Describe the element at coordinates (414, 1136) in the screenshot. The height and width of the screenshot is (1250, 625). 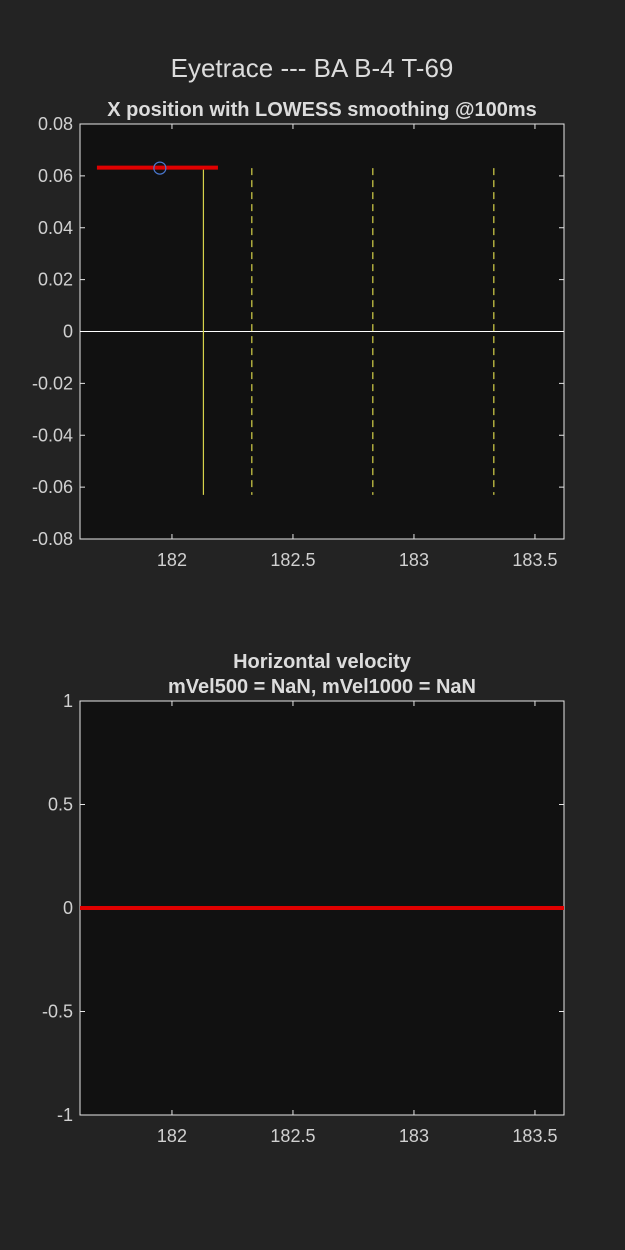
I see `velocity-x-tick-label: 183` at that location.